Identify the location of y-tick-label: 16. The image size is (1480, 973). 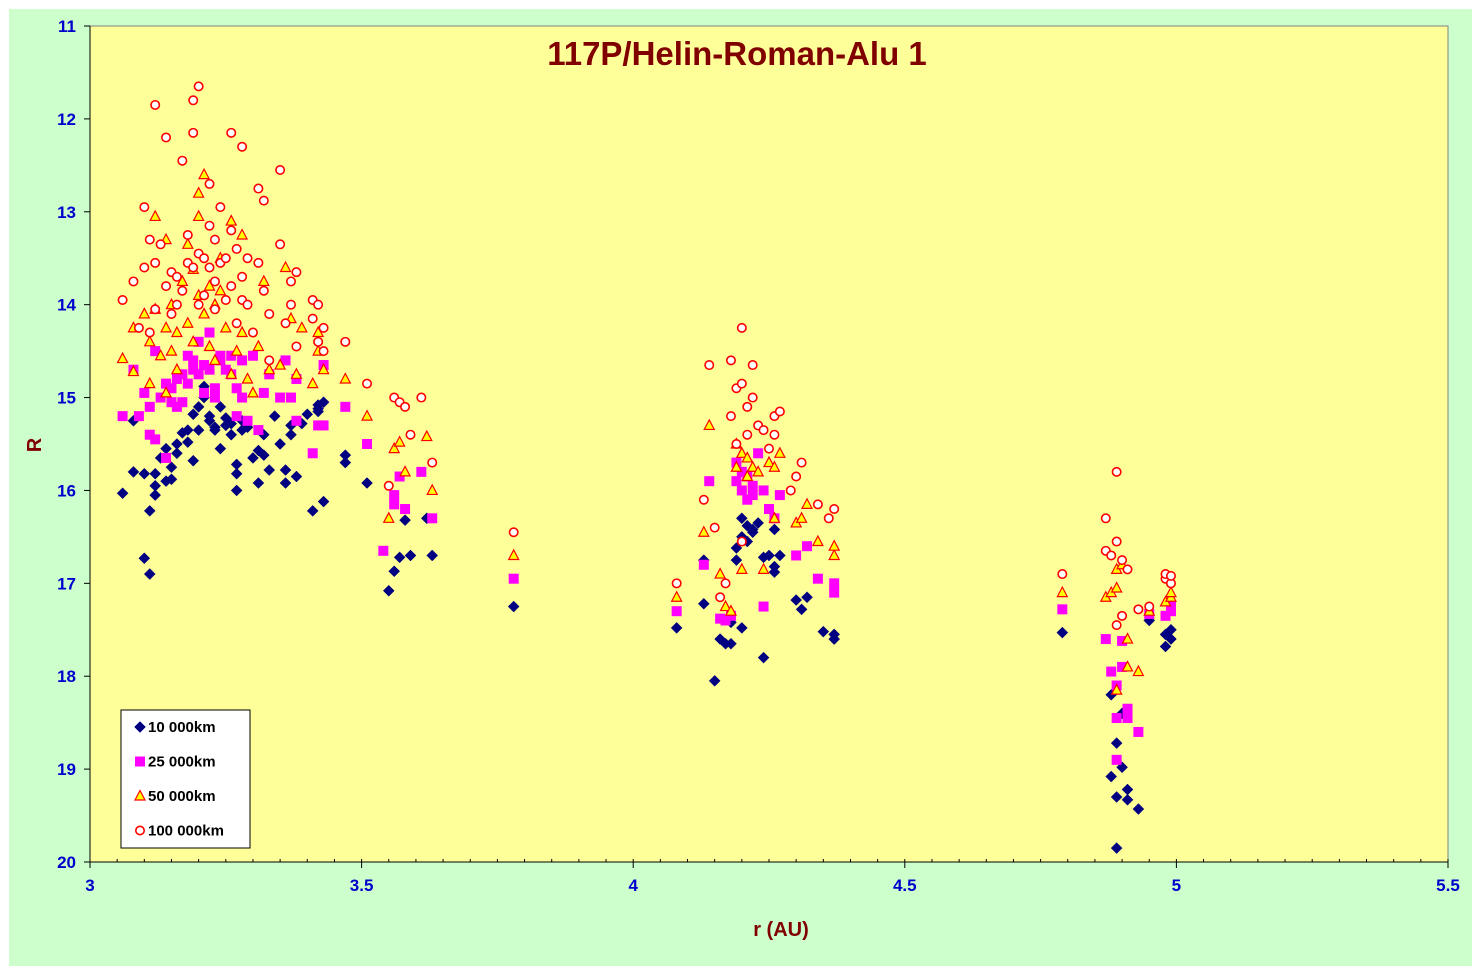
(66, 490).